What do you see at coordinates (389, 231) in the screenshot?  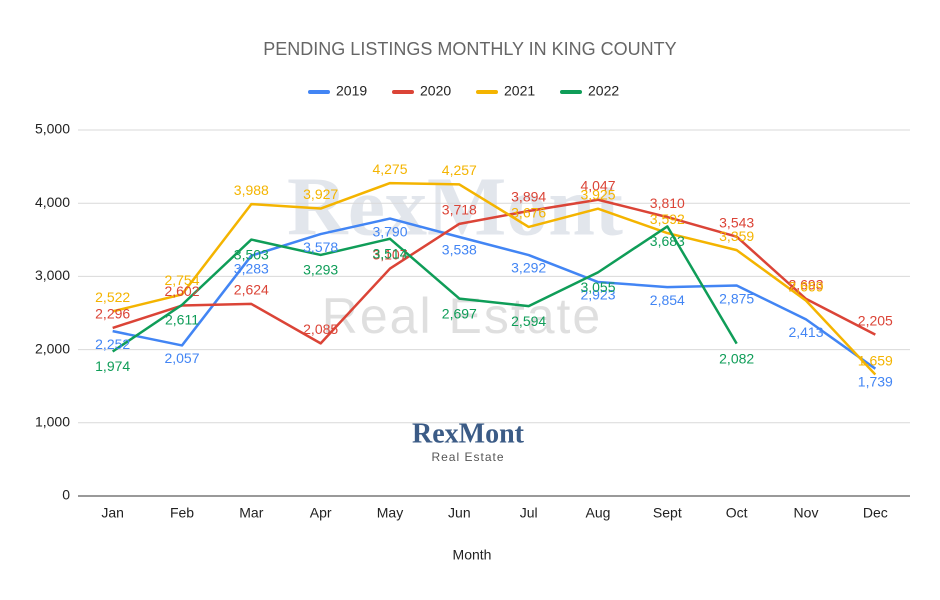 I see `data-label: 3,790` at bounding box center [389, 231].